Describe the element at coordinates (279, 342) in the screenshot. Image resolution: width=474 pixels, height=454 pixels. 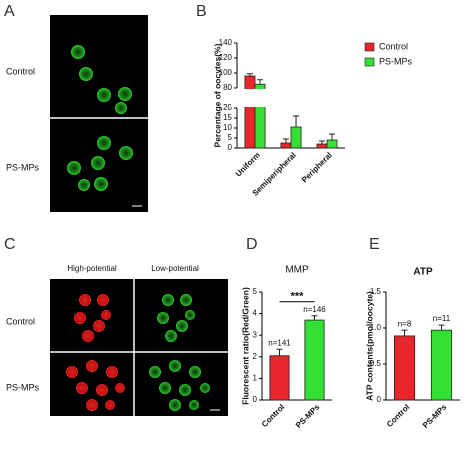
I see `n-label: n=141` at that location.